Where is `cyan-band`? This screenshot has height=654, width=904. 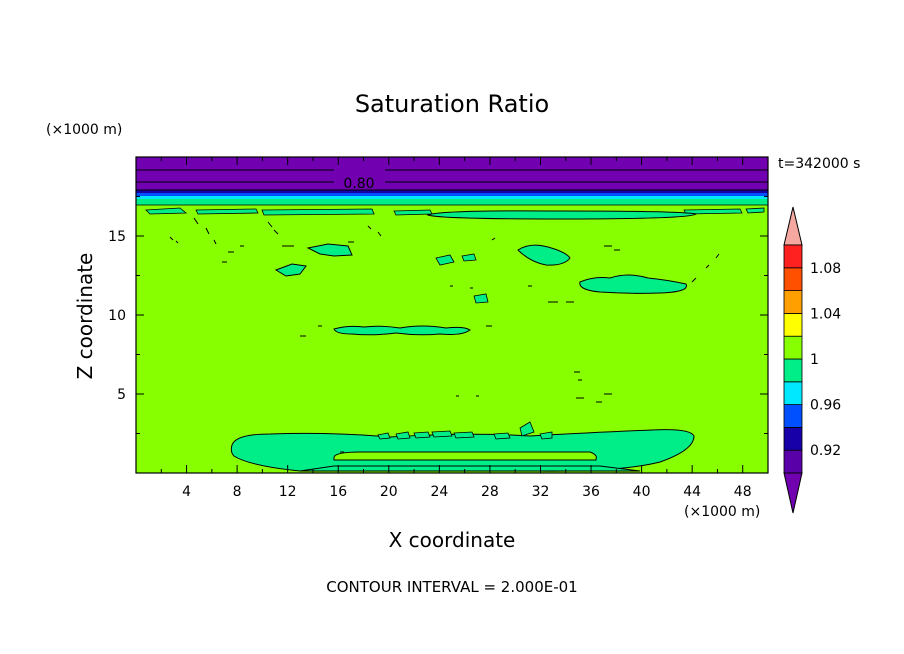
cyan-band is located at coordinates (452, 197).